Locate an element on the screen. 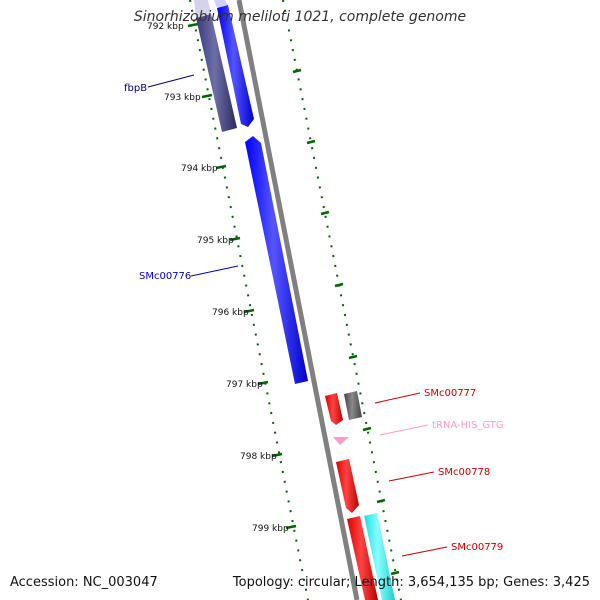 This screenshot has width=600, height=600. gene-label-SMc00776: SMc00776 is located at coordinates (165, 276).